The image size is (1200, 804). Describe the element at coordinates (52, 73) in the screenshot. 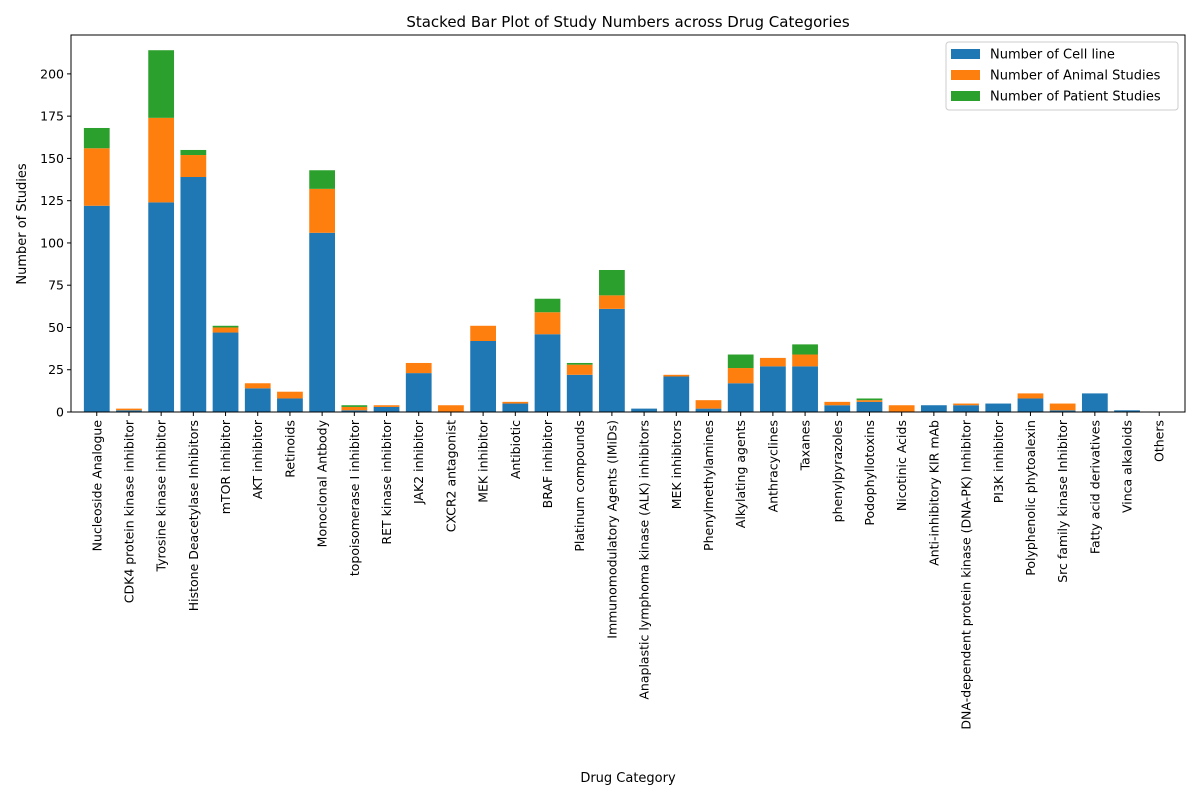

I see `y-tick-label: 200` at that location.